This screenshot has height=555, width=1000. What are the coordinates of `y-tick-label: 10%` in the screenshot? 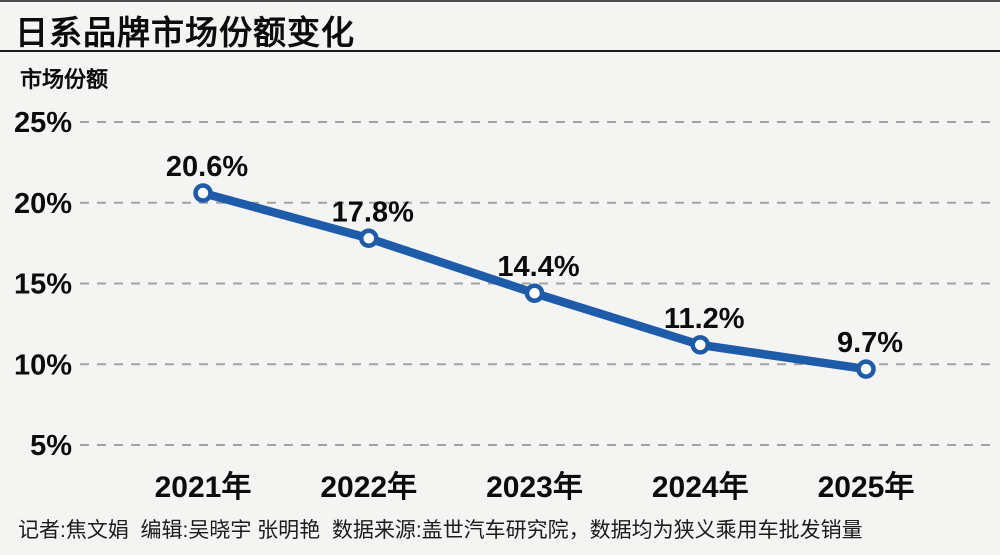 It's located at (43, 365).